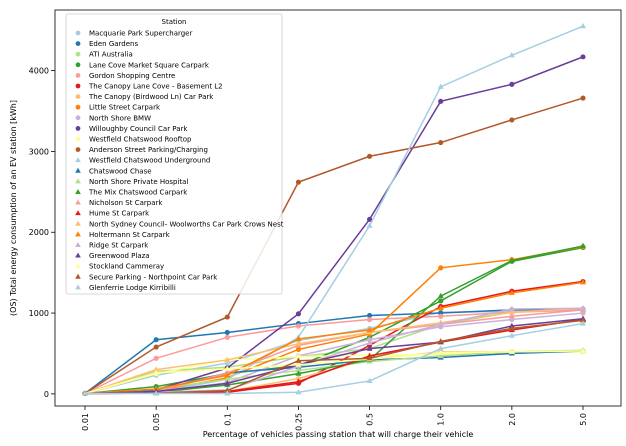  Describe the element at coordinates (138, 193) in the screenshot. I see `legend-label: The Mix Chatswood Carpark` at that location.